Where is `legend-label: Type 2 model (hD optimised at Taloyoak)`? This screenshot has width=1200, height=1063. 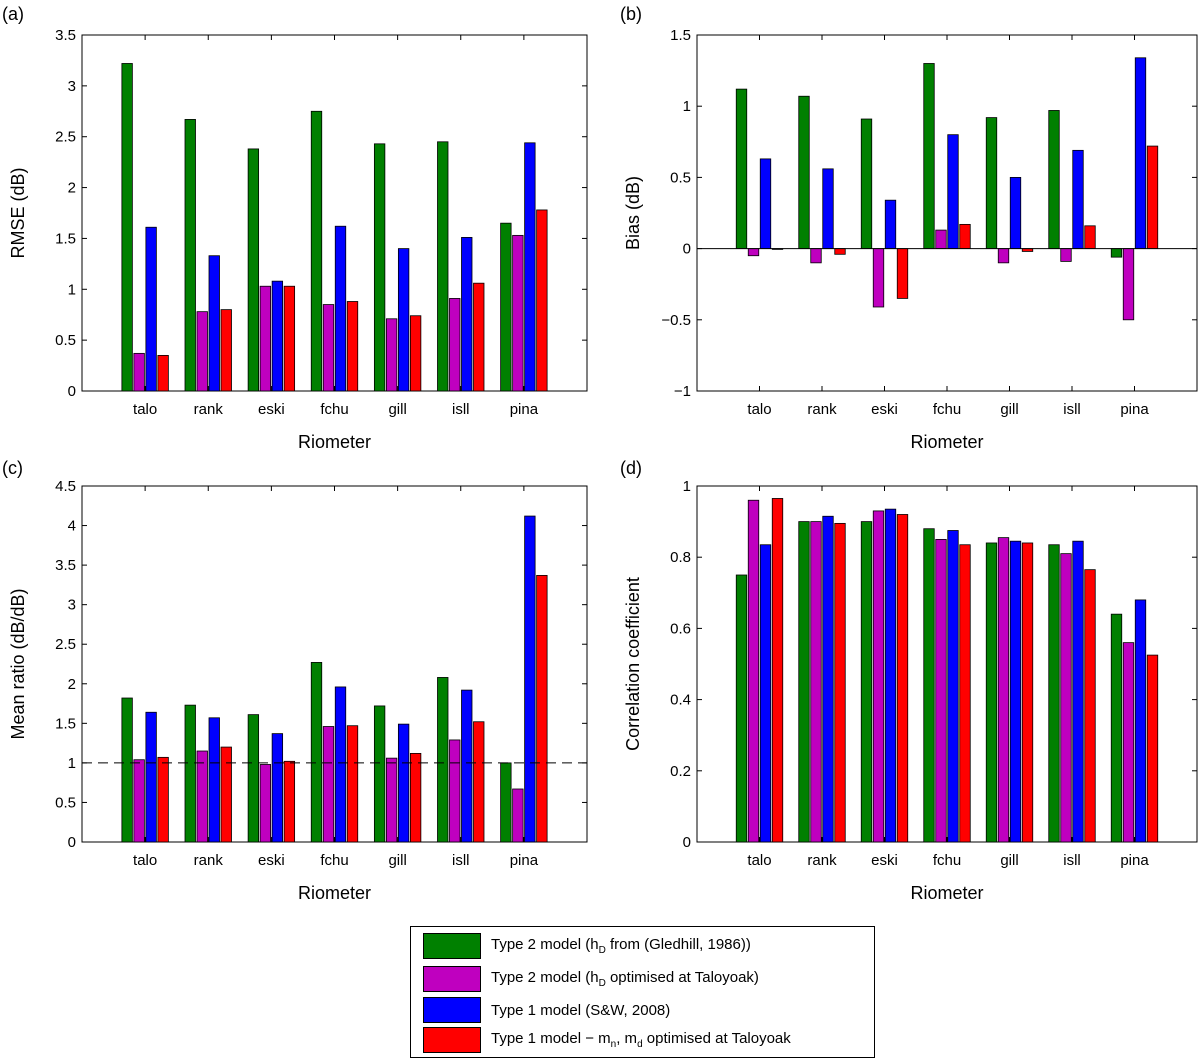
legend-label: Type 2 model (hD optimised at Taloyoak) is located at coordinates (625, 979).